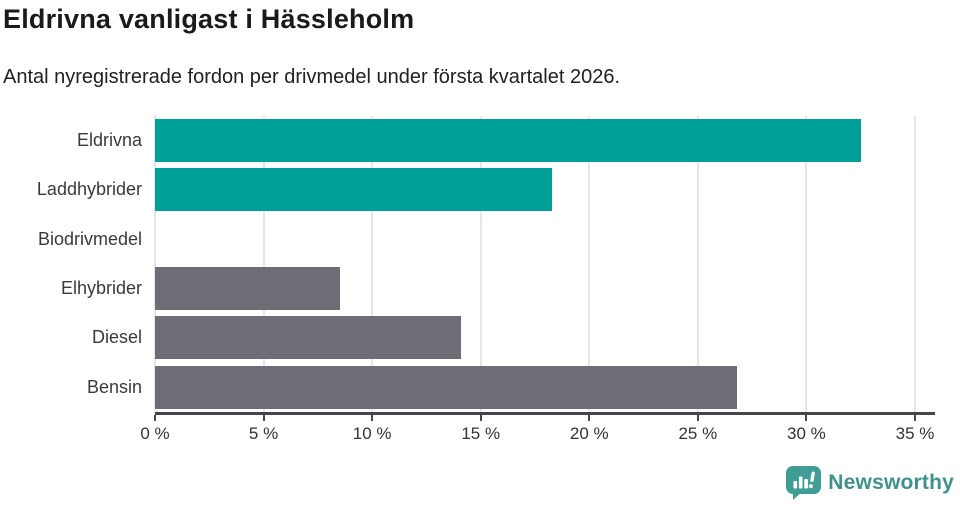  I want to click on brand-footer: Newsworthy, so click(870, 485).